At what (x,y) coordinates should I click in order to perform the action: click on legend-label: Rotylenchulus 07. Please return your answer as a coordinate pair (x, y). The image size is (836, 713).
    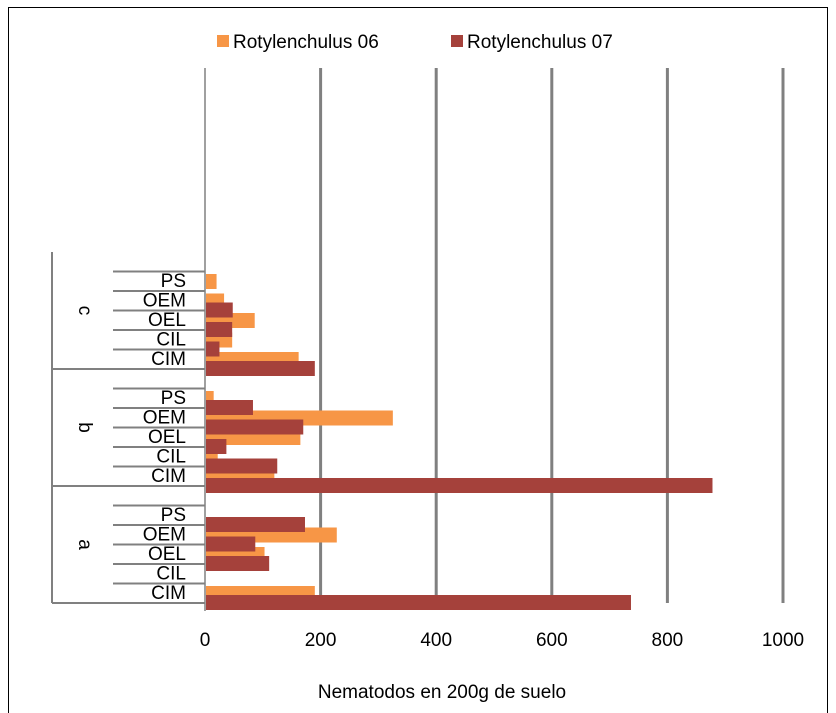
    Looking at the image, I should click on (540, 42).